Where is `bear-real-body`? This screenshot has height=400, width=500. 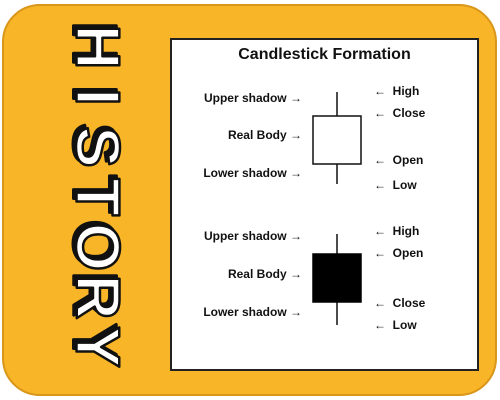 bear-real-body is located at coordinates (337, 278).